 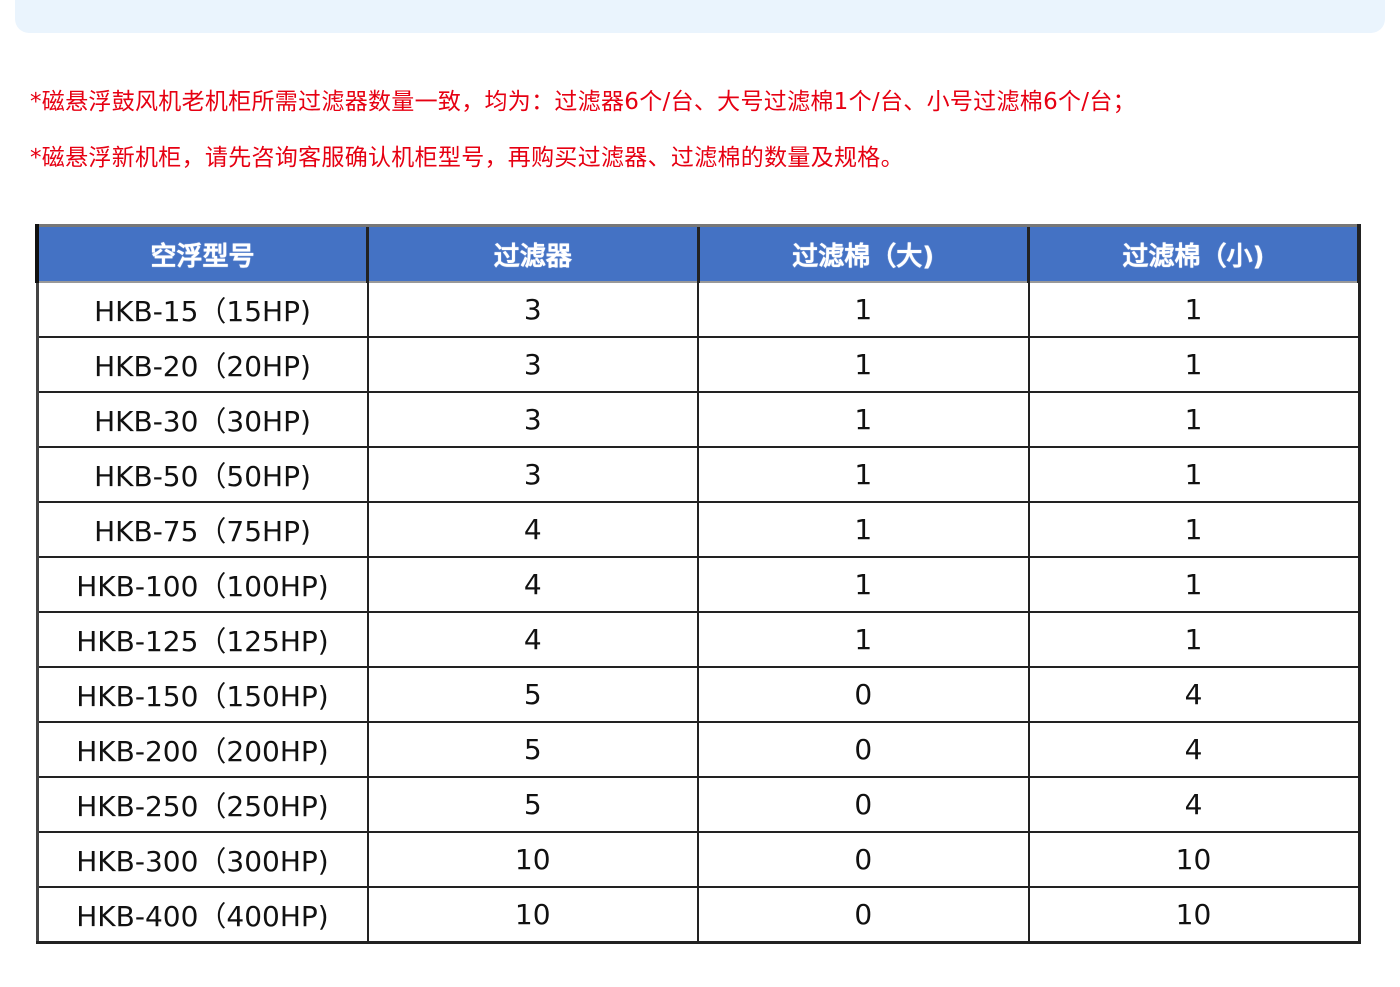 I want to click on table-row: HKB-75（75HP) 4 1 1, so click(x=698, y=529).